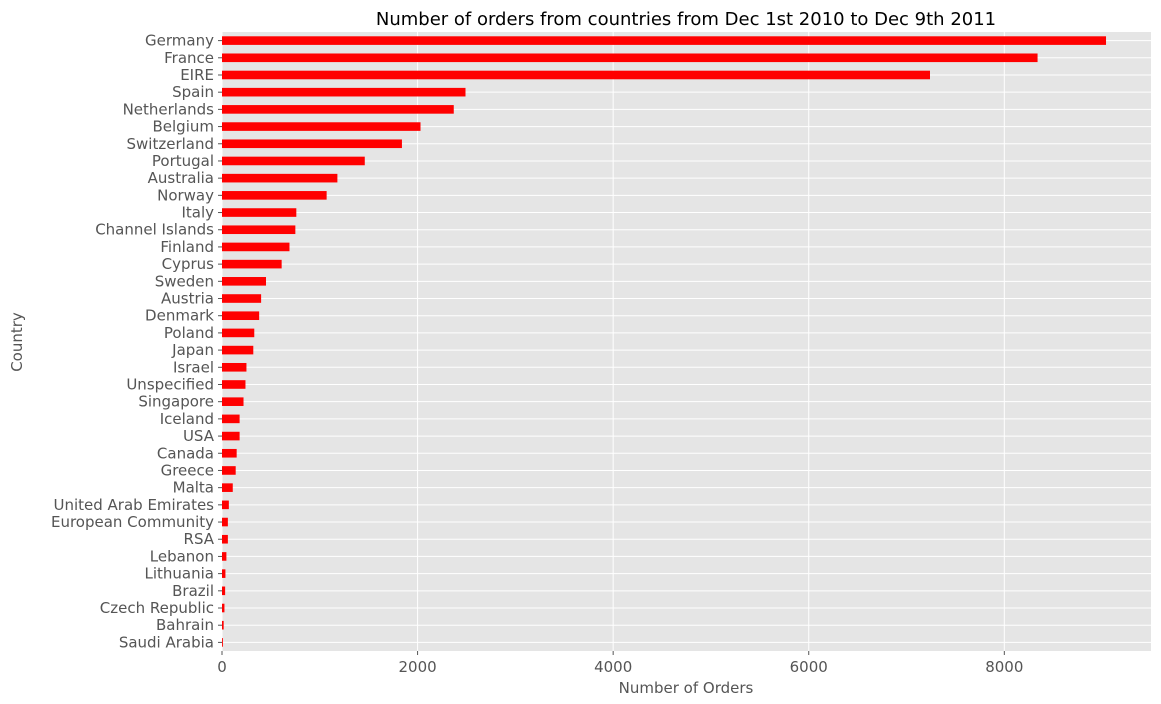  I want to click on y-tick-label: Singapore, so click(176, 402).